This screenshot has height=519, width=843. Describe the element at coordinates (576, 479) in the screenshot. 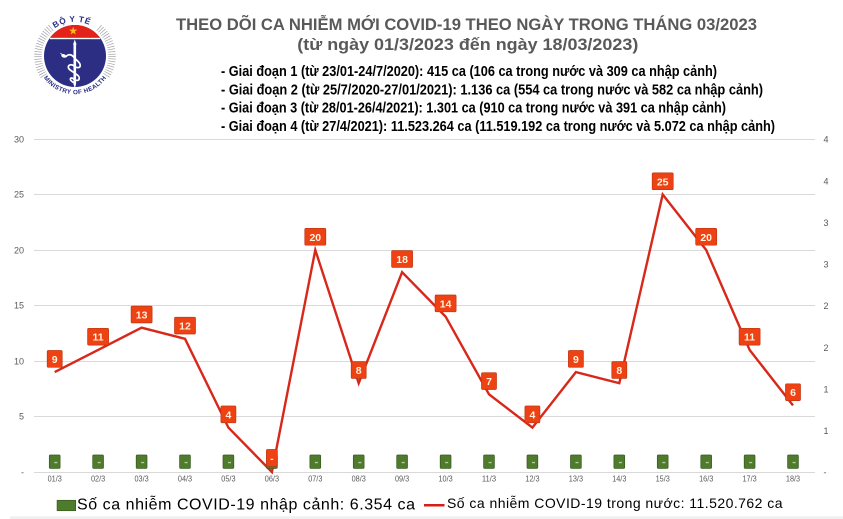

I see `svg-text: 13/3` at that location.